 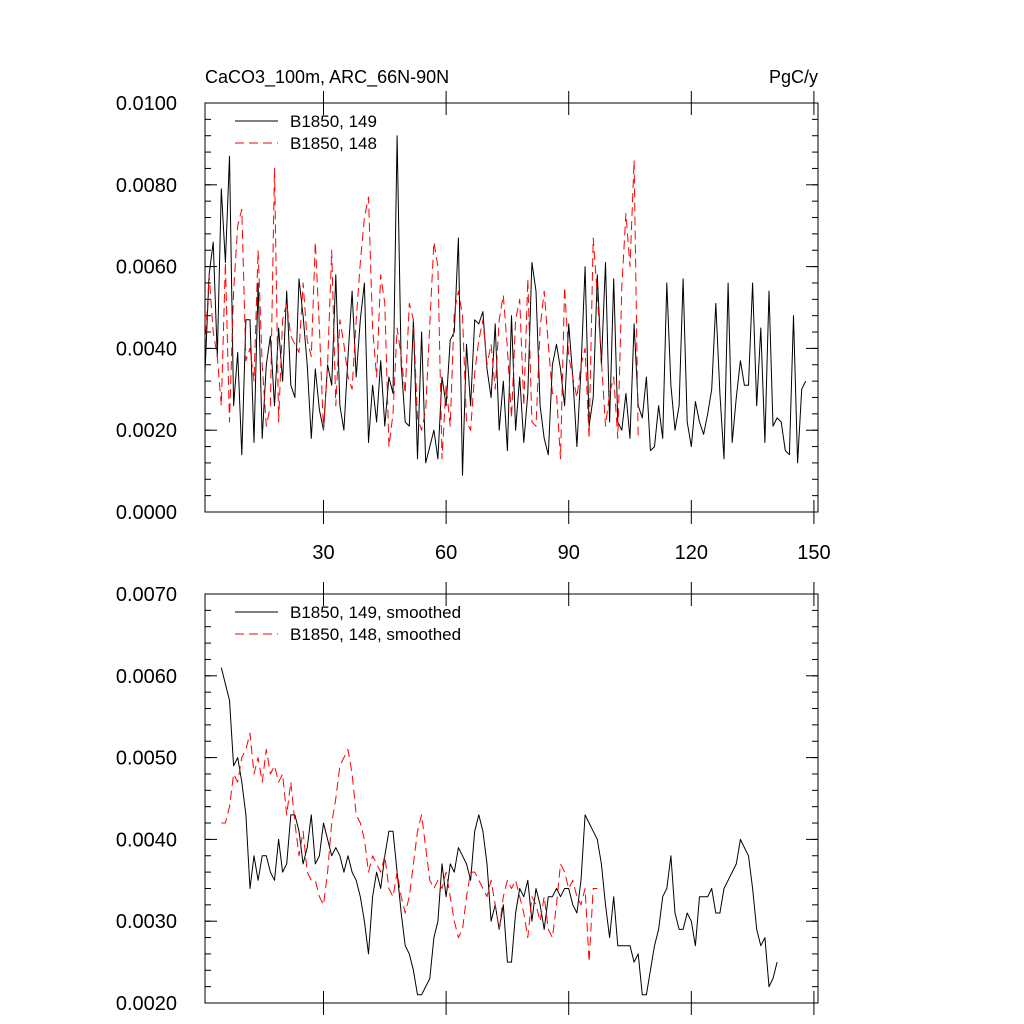 What do you see at coordinates (569, 553) in the screenshot?
I see `top-xtick-label: 90` at bounding box center [569, 553].